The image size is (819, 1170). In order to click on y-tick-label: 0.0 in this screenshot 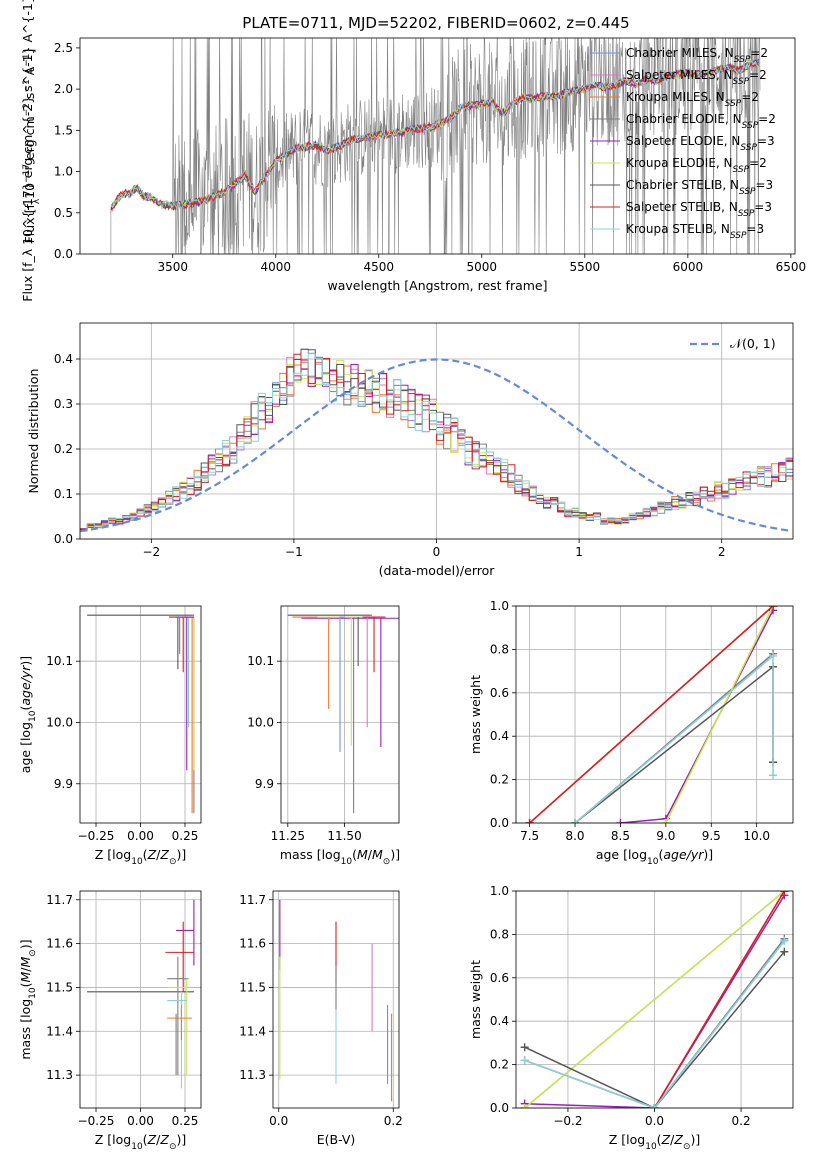, I will do `click(499, 1108)`.